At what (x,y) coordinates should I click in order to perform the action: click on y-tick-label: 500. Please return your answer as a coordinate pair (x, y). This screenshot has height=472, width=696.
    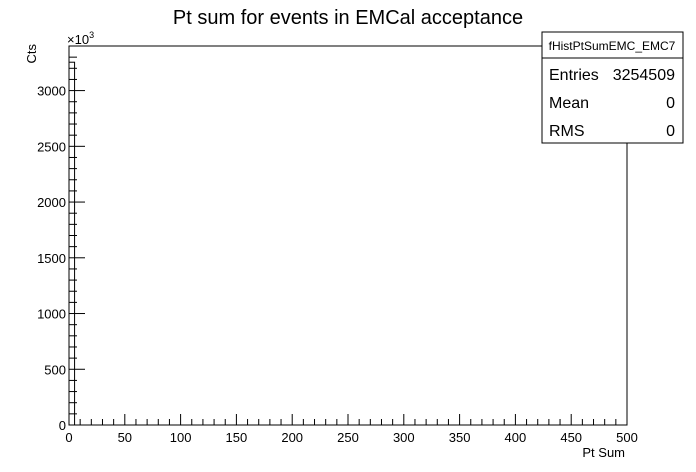
    Looking at the image, I should click on (55, 369).